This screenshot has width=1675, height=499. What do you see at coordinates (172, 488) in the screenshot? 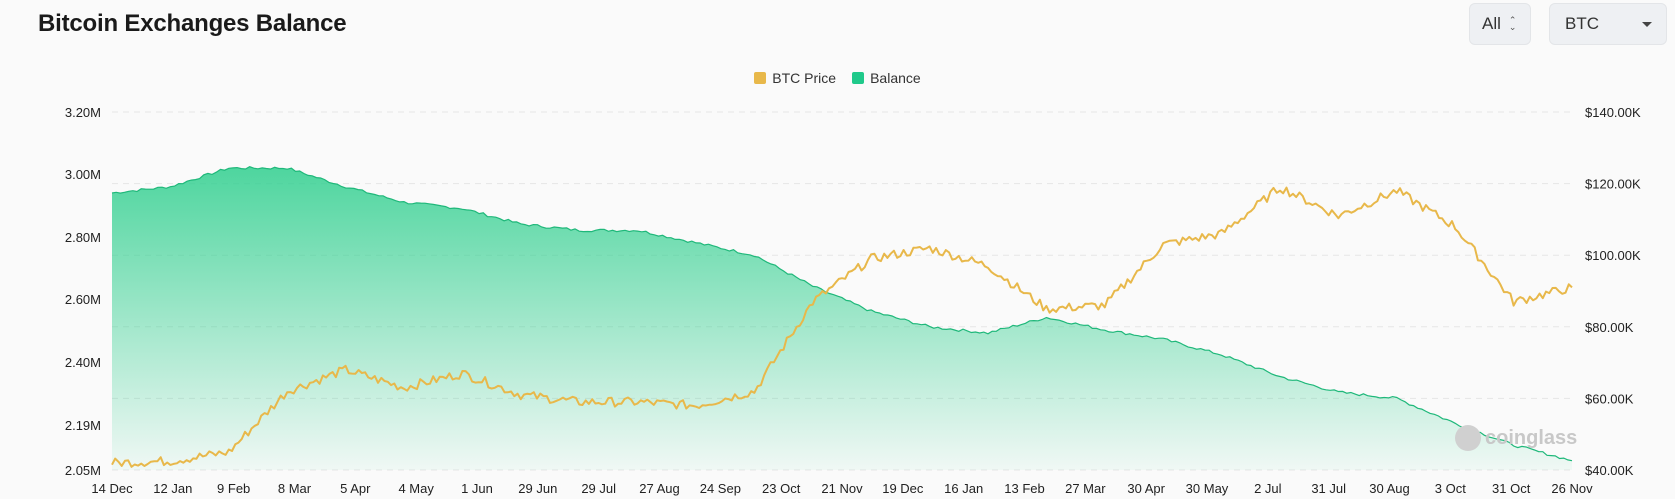
I see `x-tick-label: 12 Jan` at bounding box center [172, 488].